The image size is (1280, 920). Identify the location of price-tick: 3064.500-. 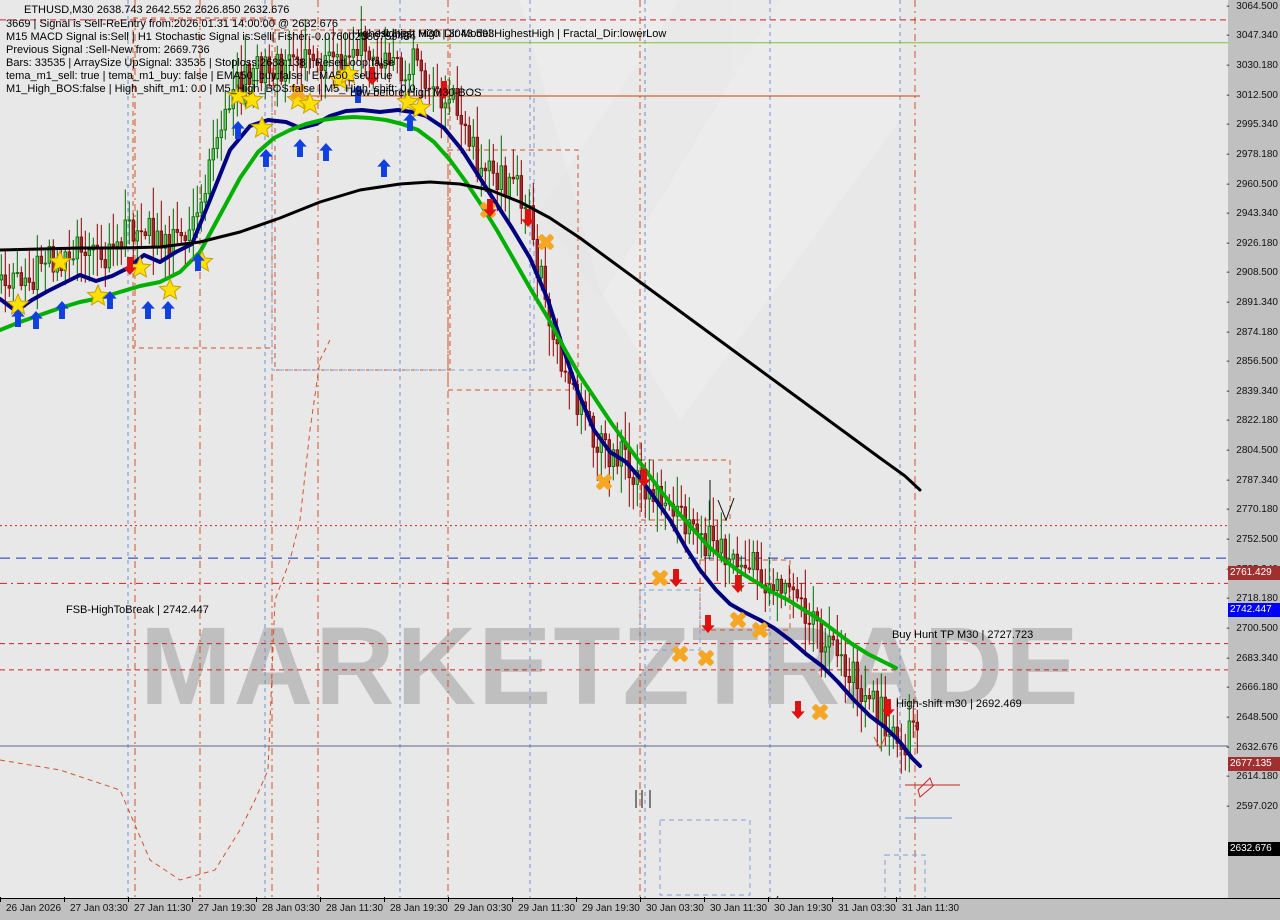
(1252, 6).